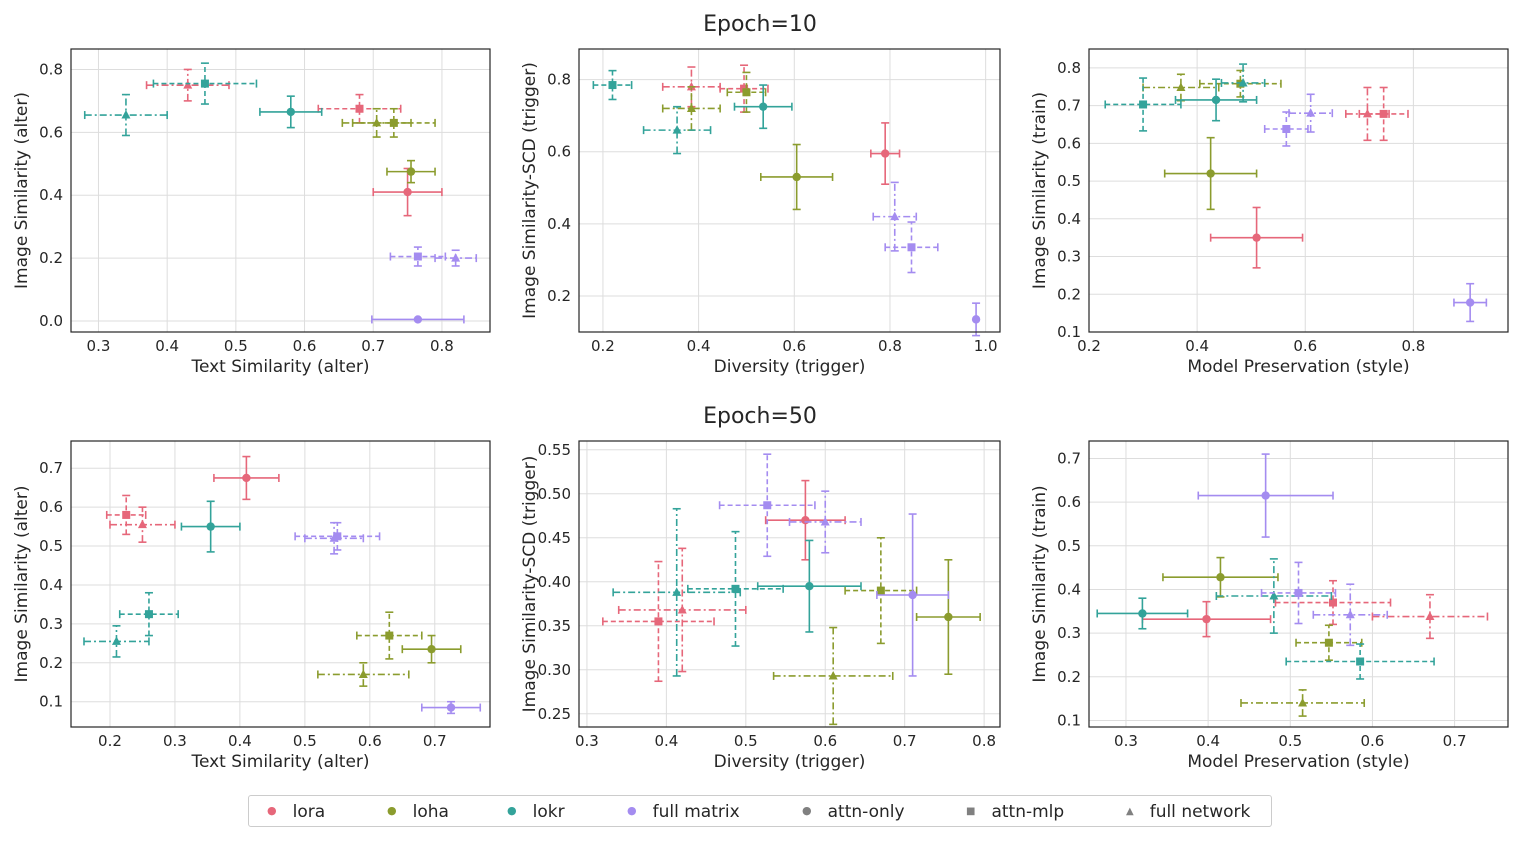 This screenshot has width=1522, height=841. I want to click on legend-item-attn-mlp: ■ attn-mlp, so click(1015, 812).